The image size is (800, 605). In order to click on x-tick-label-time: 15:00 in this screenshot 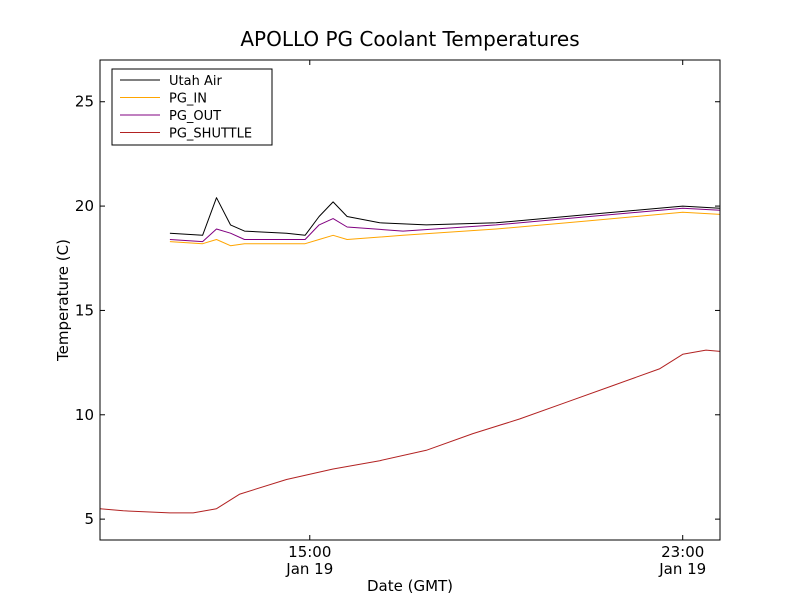, I will do `click(309, 552)`.